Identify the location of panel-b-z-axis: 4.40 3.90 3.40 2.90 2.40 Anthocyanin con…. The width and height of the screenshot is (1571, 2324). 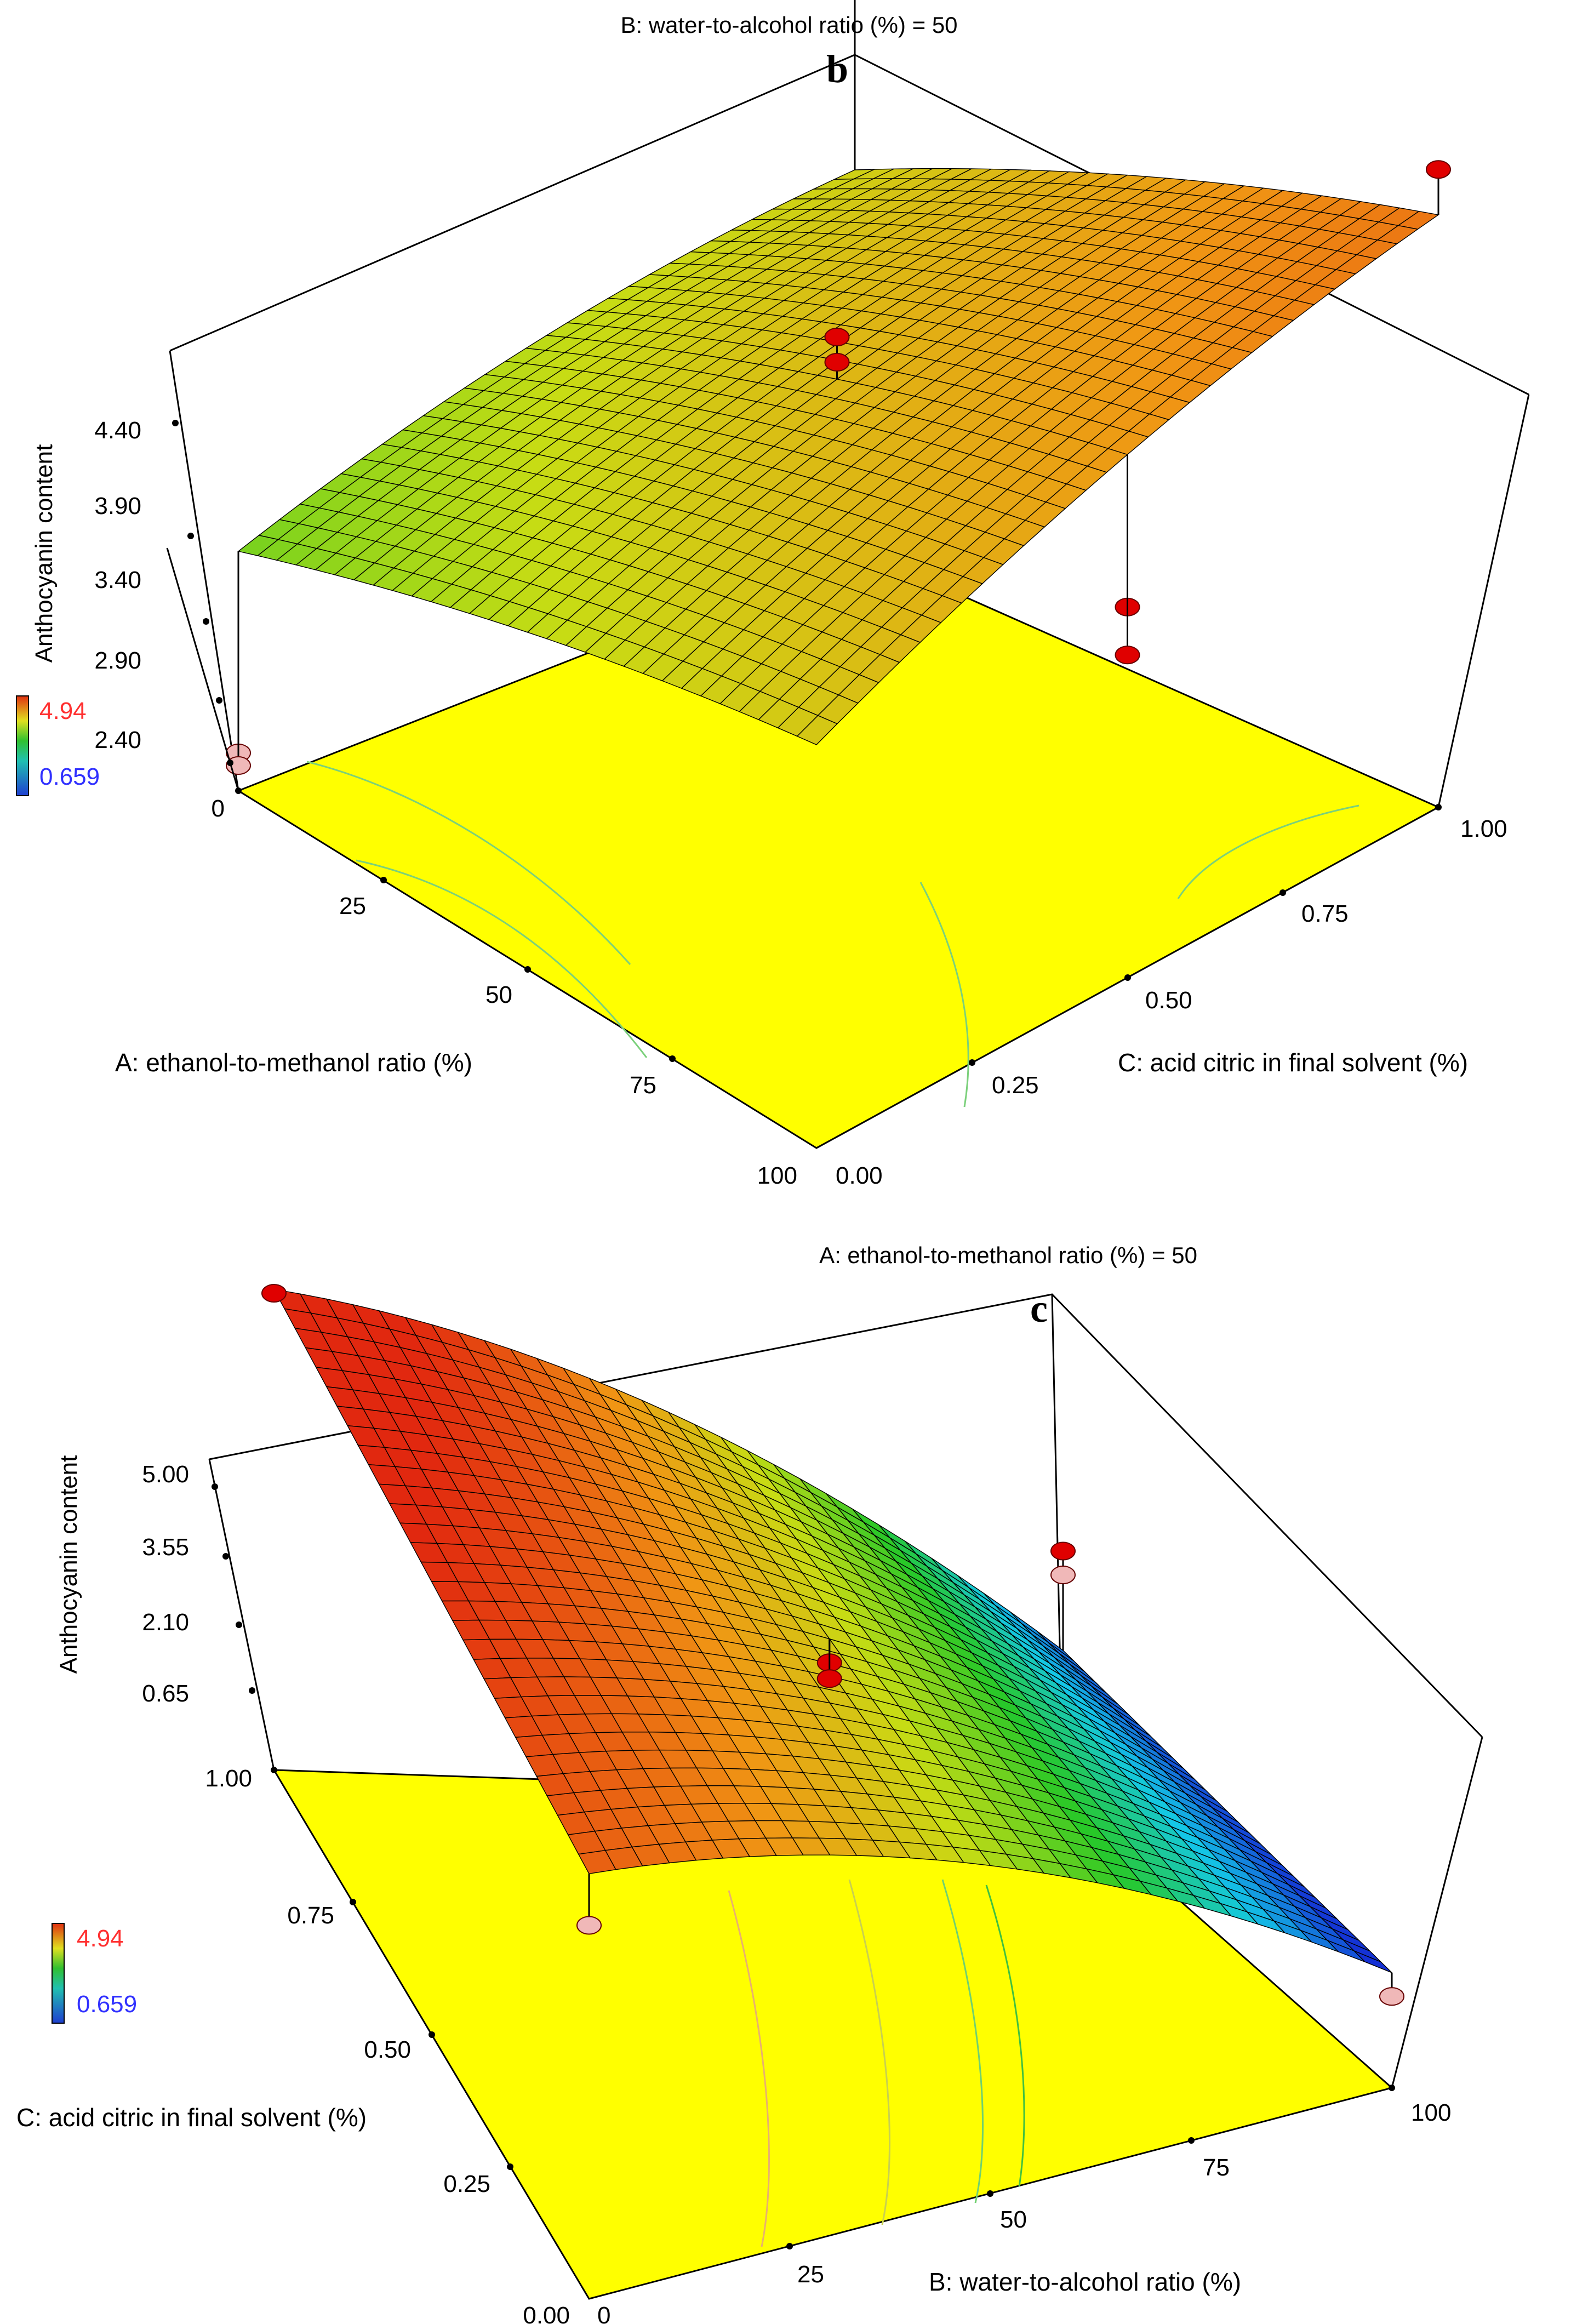
(135, 604).